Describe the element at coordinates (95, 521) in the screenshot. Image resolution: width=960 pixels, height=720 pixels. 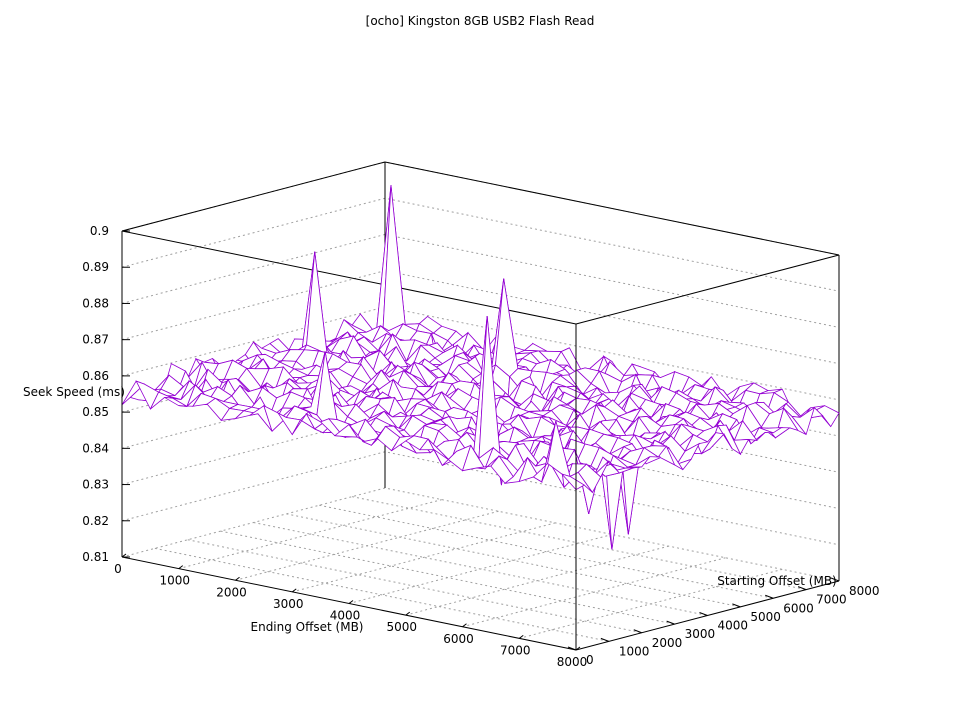
I see `z-tick-label: 0.82` at that location.